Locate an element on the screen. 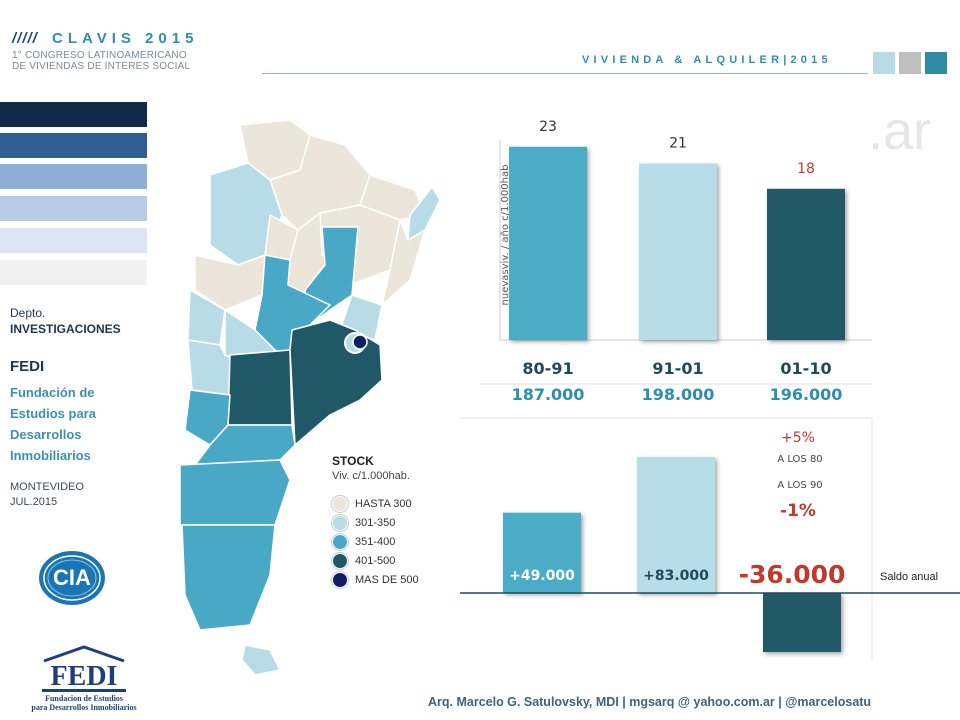 This screenshot has height=720, width=960. dept-line-2: INVESTIGACIONES is located at coordinates (65, 329).